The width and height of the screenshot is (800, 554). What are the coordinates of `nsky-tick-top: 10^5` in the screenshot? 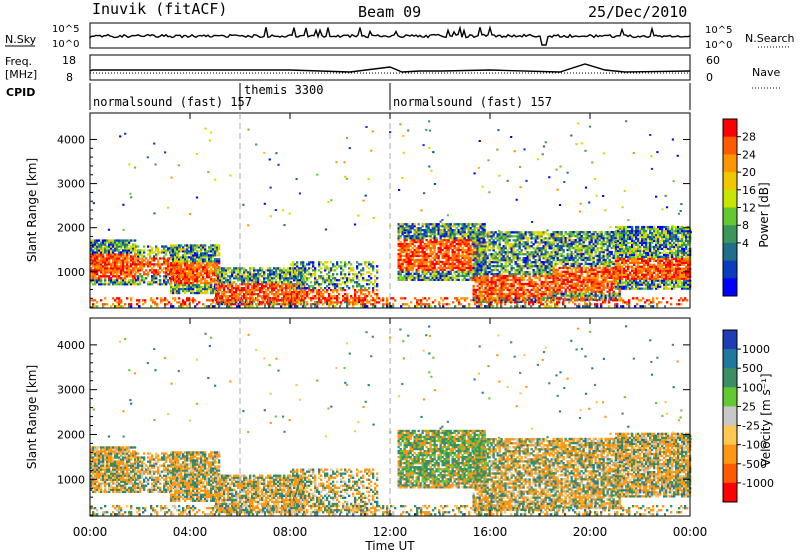 It's located at (65, 29).